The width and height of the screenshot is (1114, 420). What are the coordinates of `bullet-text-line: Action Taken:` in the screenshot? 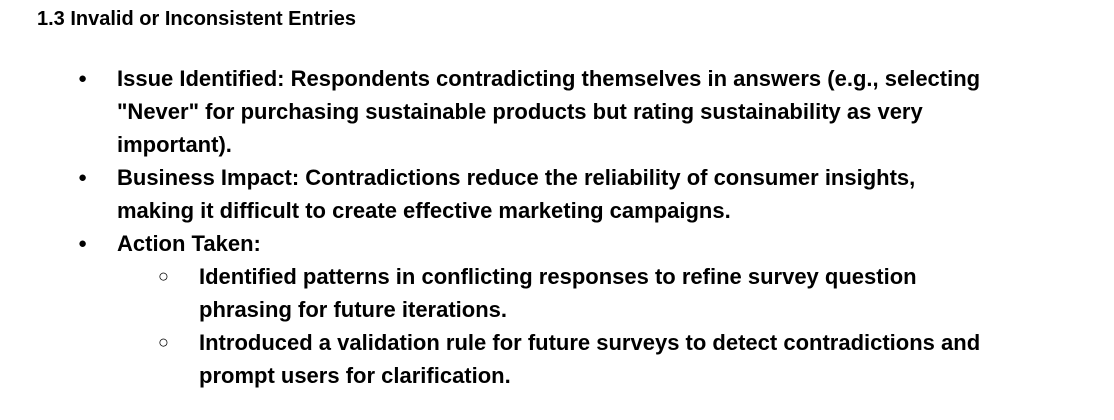 It's located at (189, 243).